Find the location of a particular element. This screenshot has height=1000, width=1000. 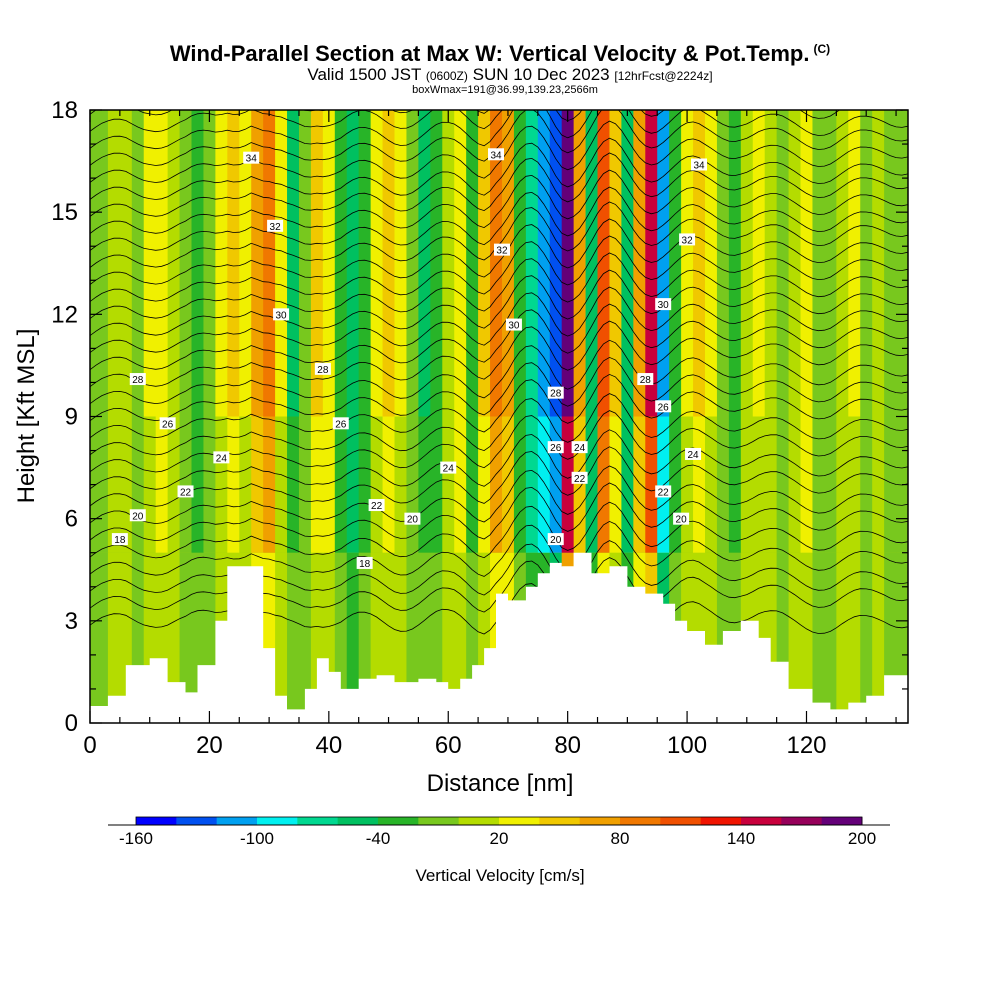

valid-date: SUN 10 Dec 2023 is located at coordinates (541, 74).